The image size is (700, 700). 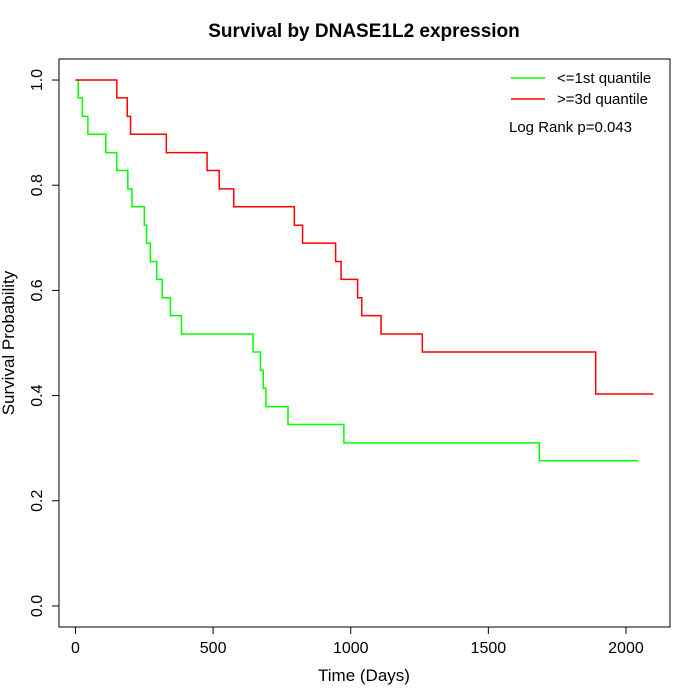 I want to click on y-tick-label: 1.0, so click(x=37, y=80).